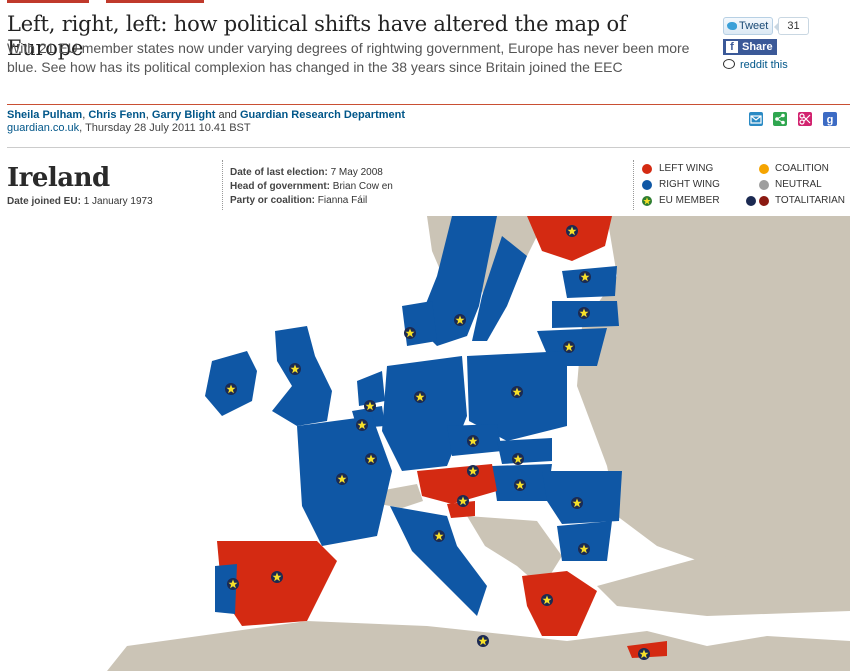 The height and width of the screenshot is (671, 855). I want to click on email-icon, so click(756, 119).